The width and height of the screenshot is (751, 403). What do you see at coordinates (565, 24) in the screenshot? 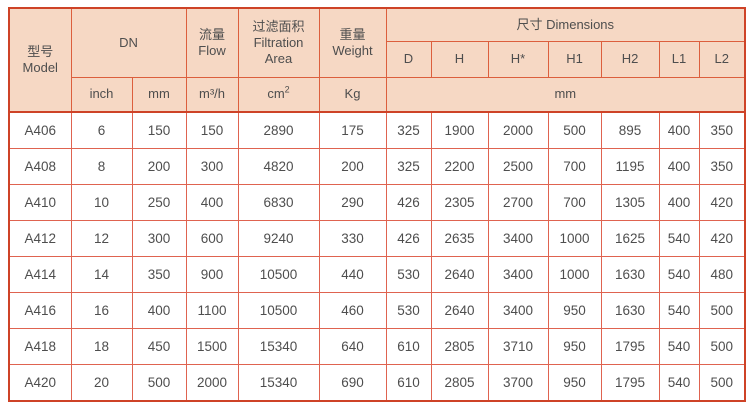
I see `col-header-dimensions: 尺寸 Dimensions` at bounding box center [565, 24].